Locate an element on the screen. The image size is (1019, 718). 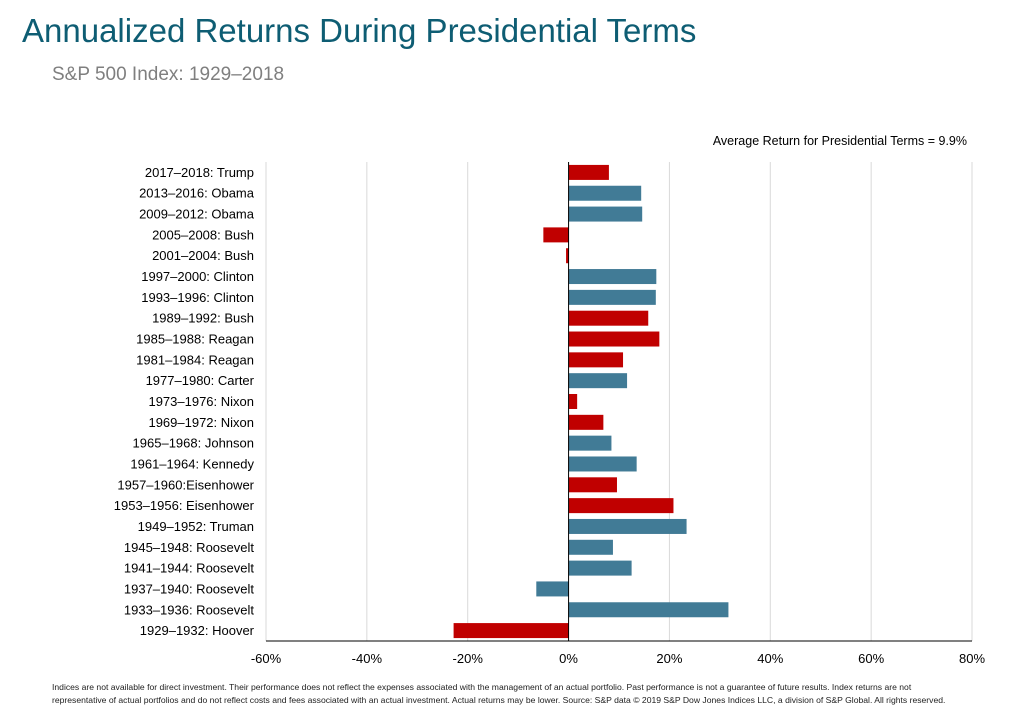
category-label: 1945–1948: Roosevelt is located at coordinates (189, 547).